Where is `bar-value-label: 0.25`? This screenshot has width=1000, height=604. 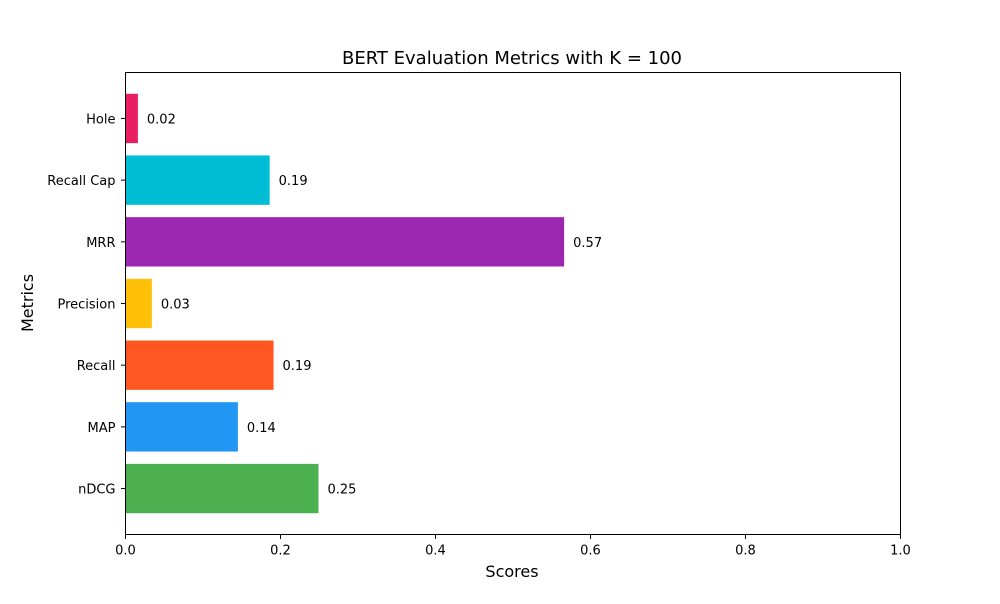 bar-value-label: 0.25 is located at coordinates (341, 490).